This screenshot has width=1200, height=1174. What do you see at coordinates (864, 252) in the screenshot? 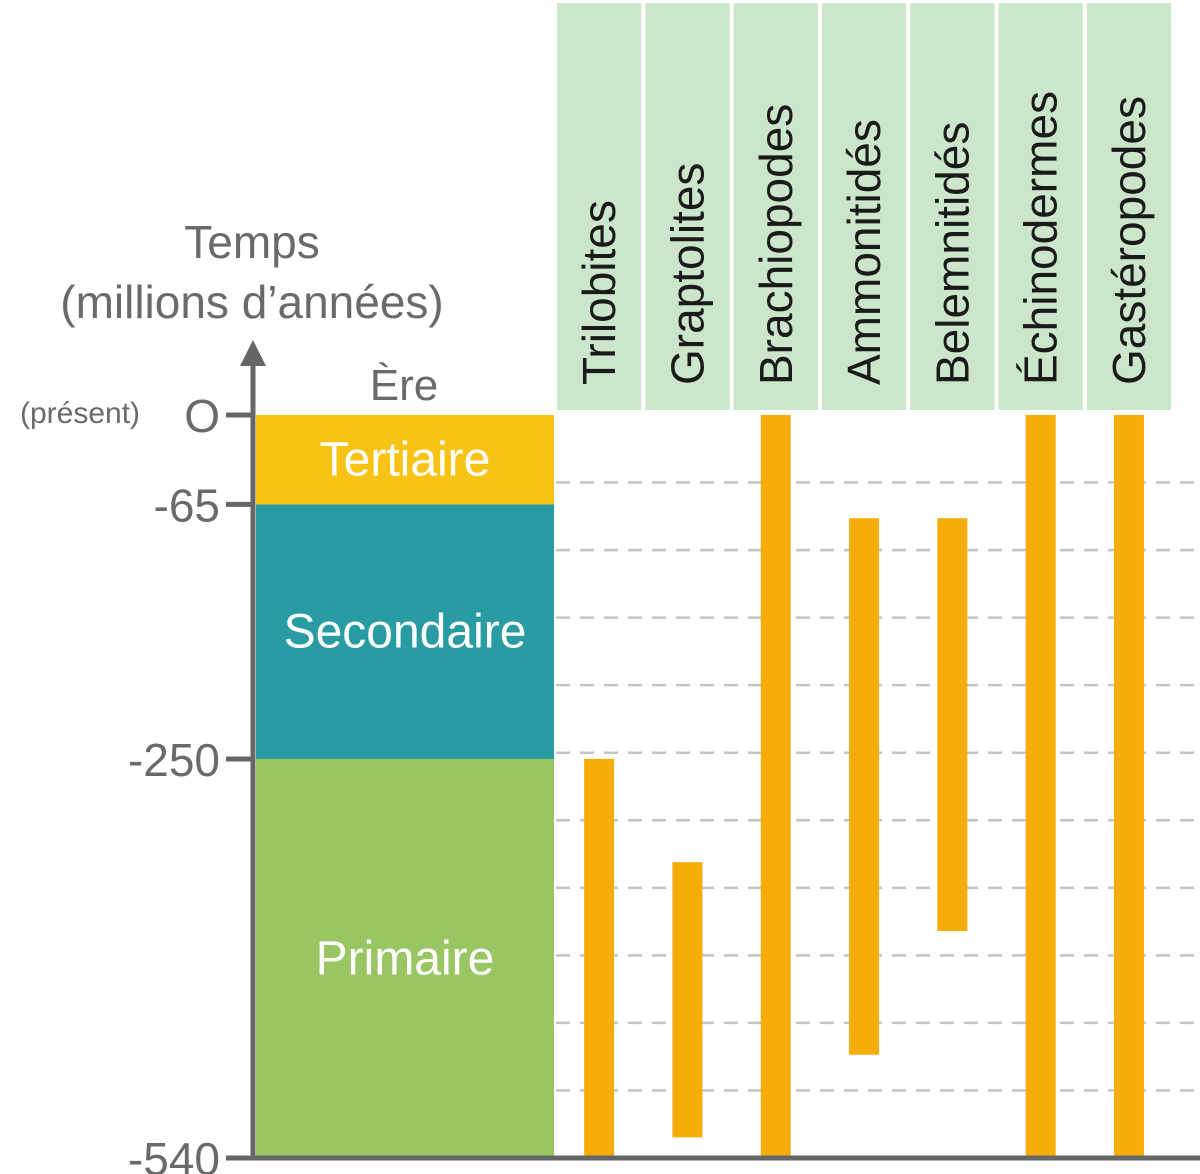
I see `group-label: Ammonitidés` at bounding box center [864, 252].